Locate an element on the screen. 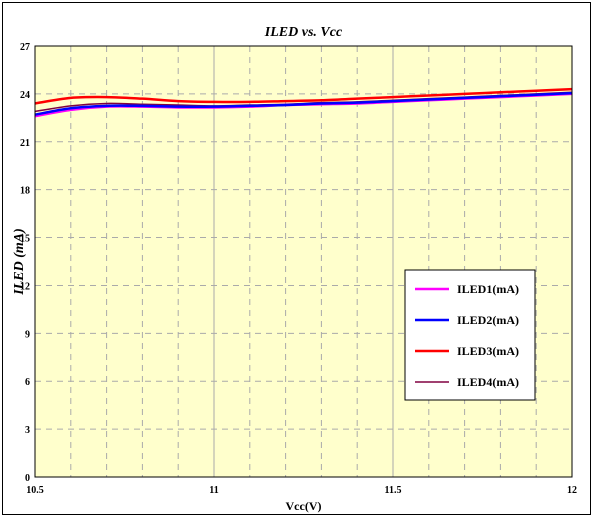 The image size is (595, 519). legend-box is located at coordinates (470, 335).